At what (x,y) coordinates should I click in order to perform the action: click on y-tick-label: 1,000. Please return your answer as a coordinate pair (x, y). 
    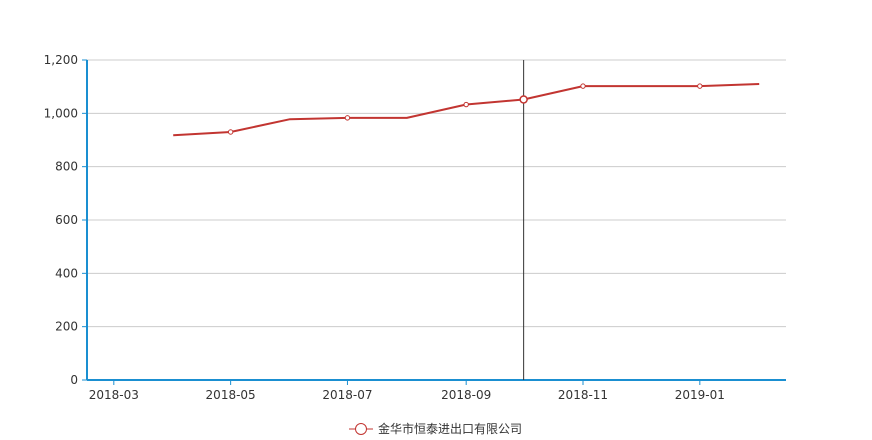
    Looking at the image, I should click on (61, 113).